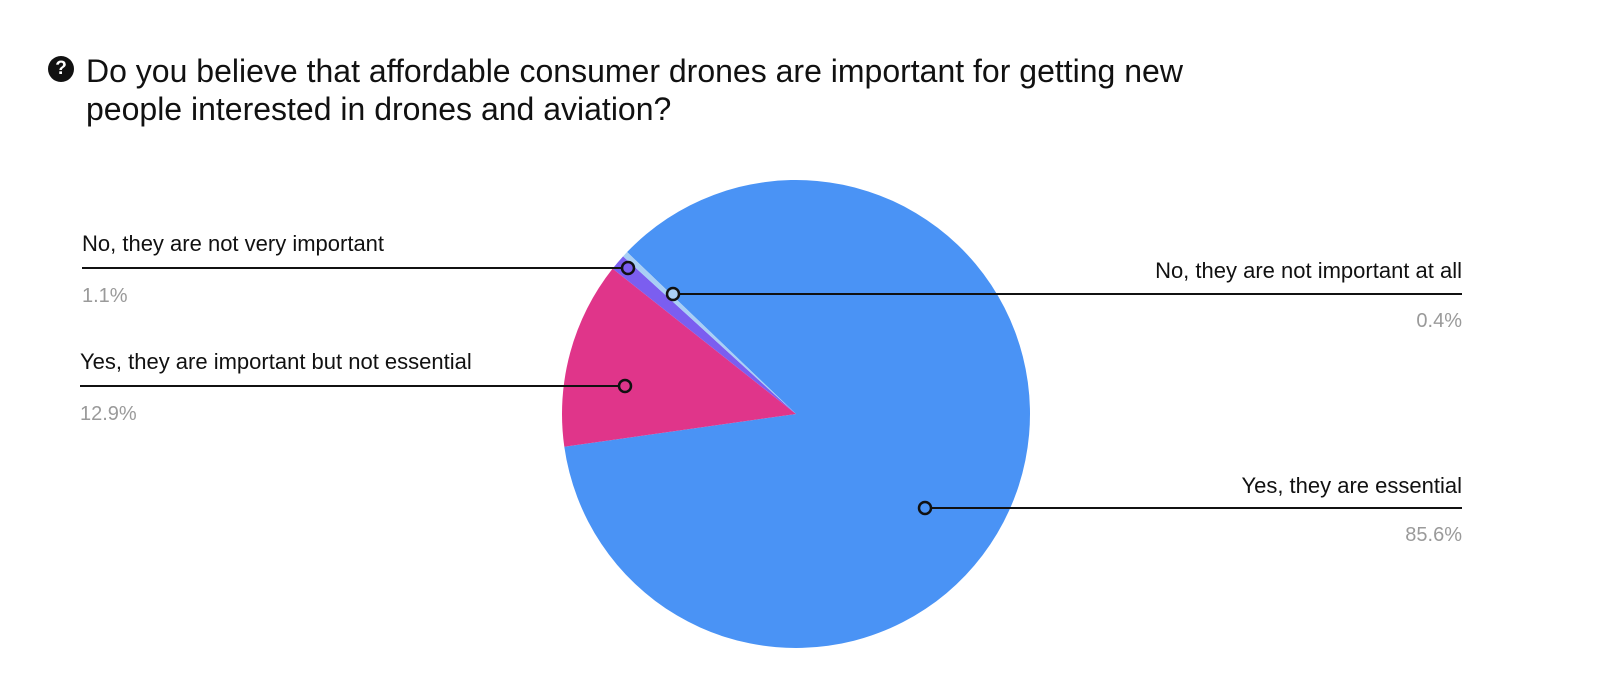 Image resolution: width=1600 pixels, height=696 pixels. Describe the element at coordinates (233, 243) in the screenshot. I see `slice-label: No, they are not very important` at that location.